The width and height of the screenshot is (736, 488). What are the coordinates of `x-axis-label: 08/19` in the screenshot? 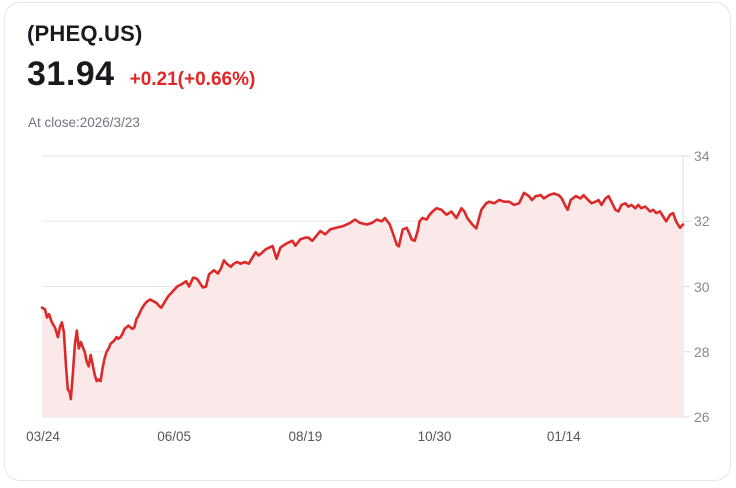 It's located at (305, 436).